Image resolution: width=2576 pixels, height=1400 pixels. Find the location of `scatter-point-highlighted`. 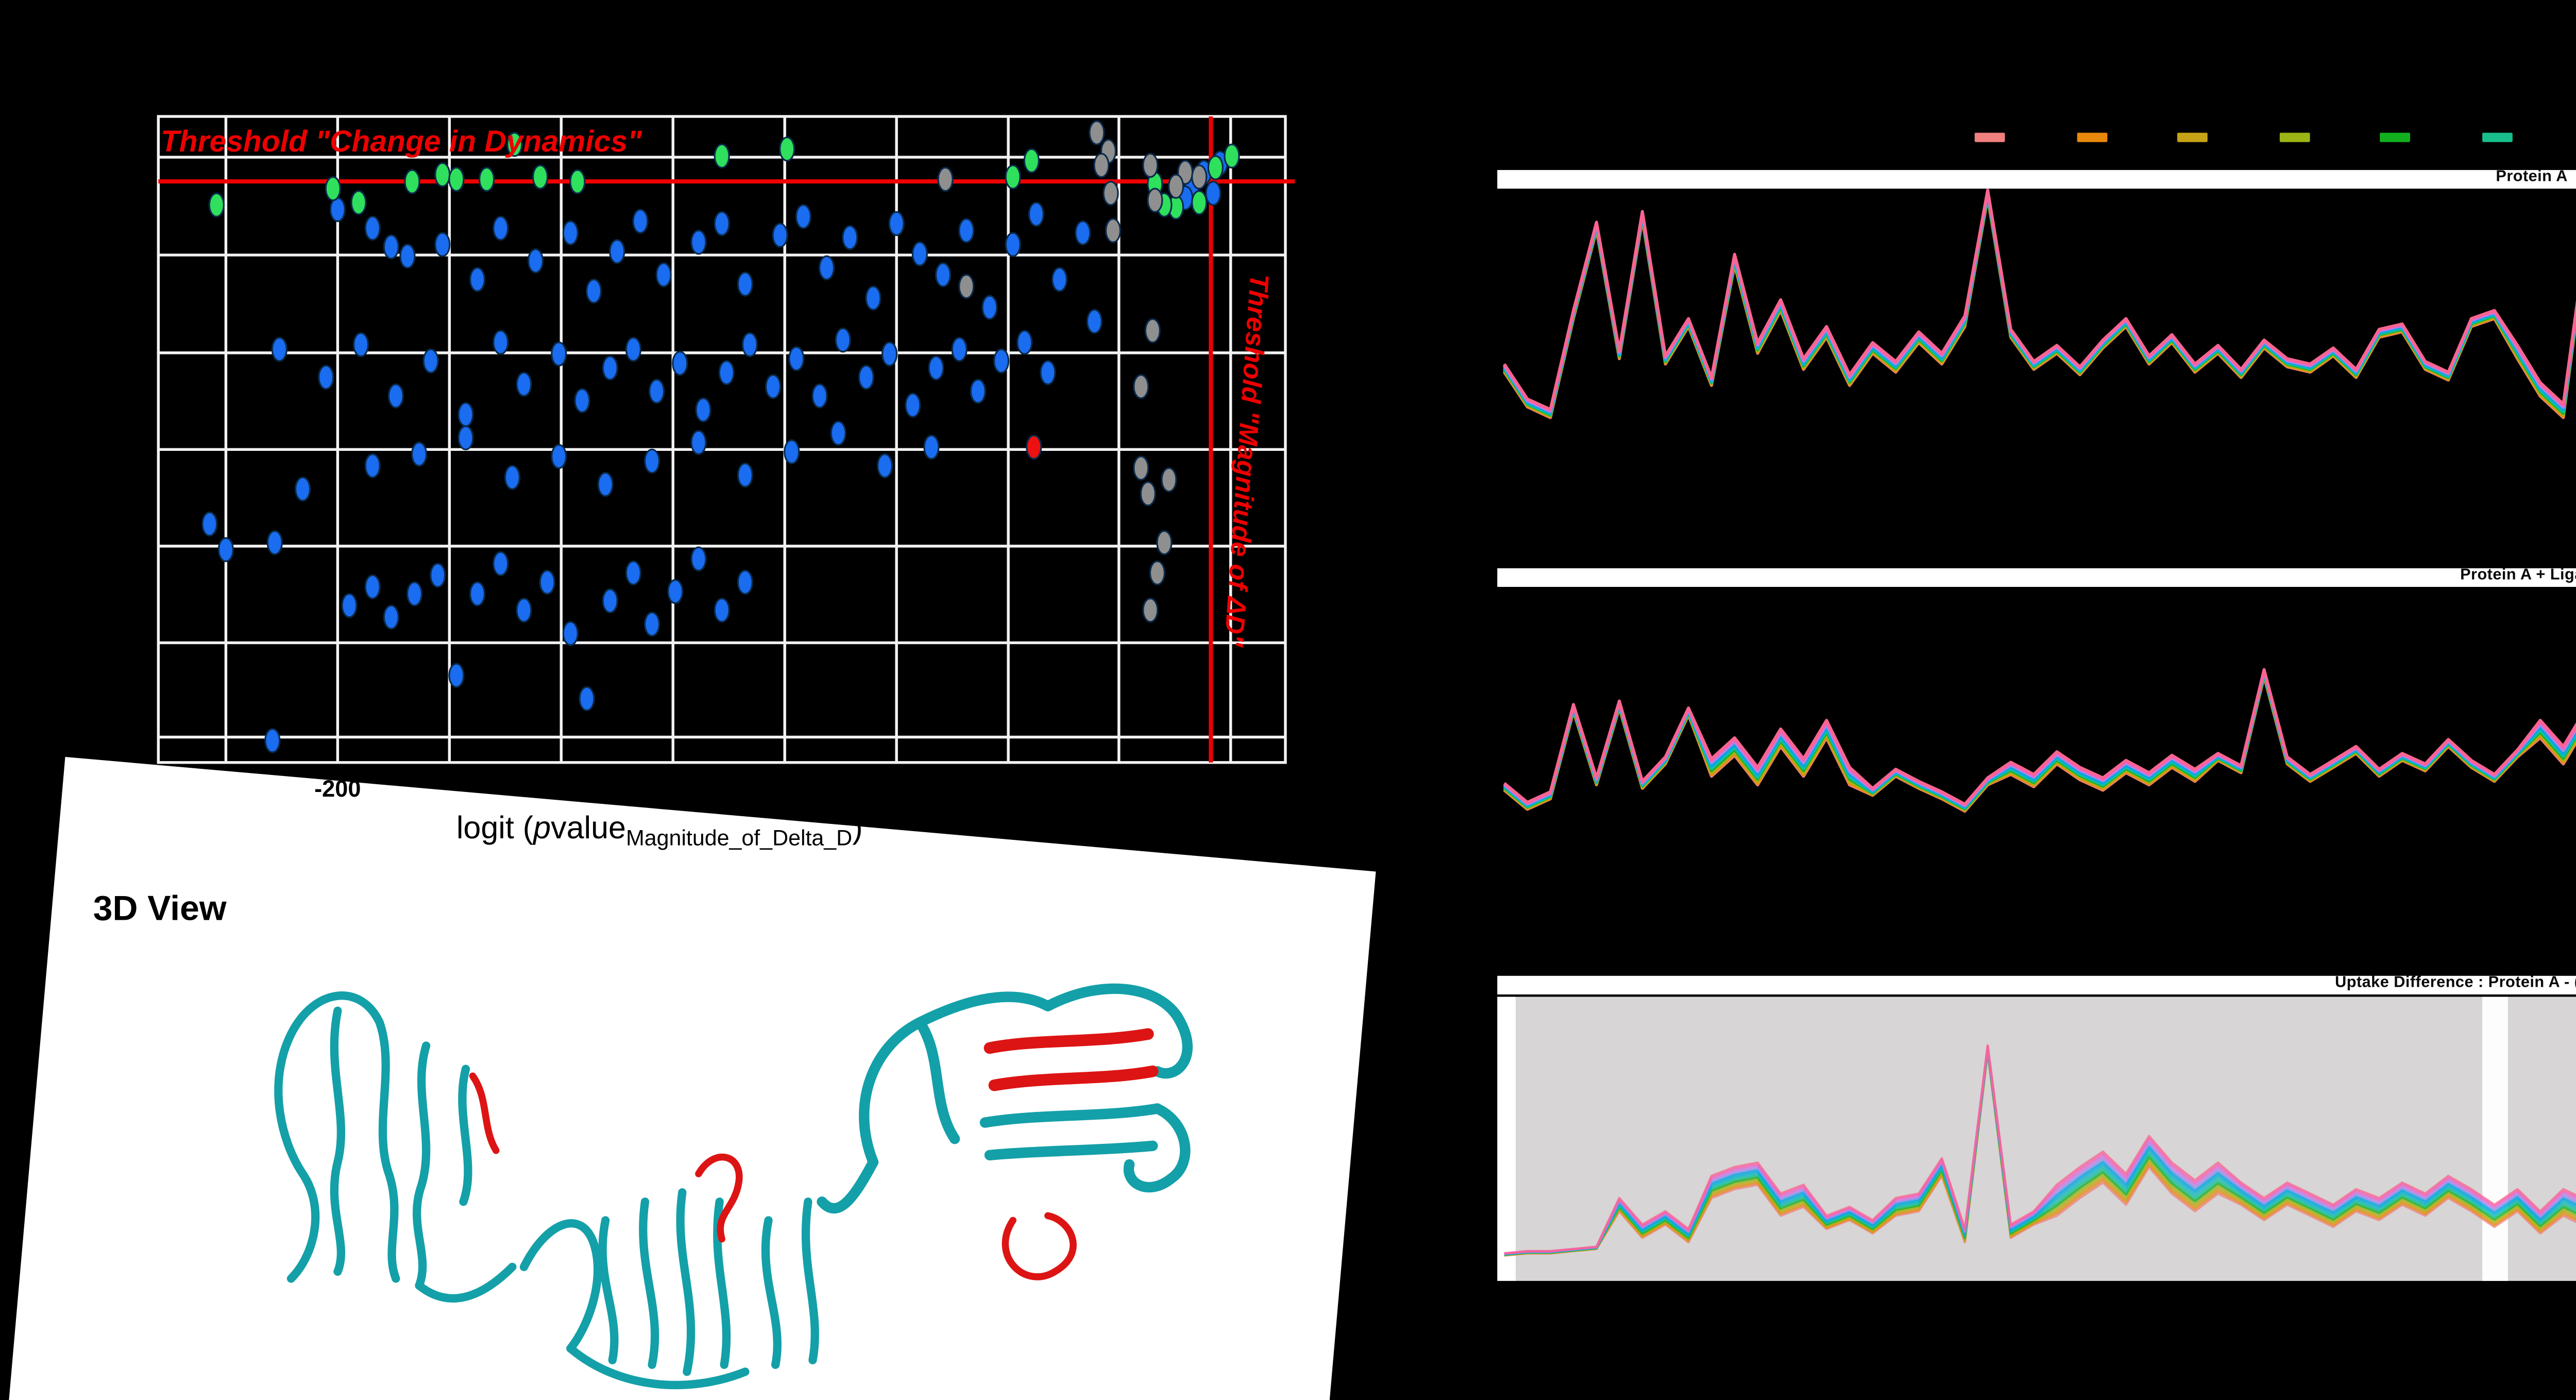

scatter-point-highlighted is located at coordinates (1034, 447).